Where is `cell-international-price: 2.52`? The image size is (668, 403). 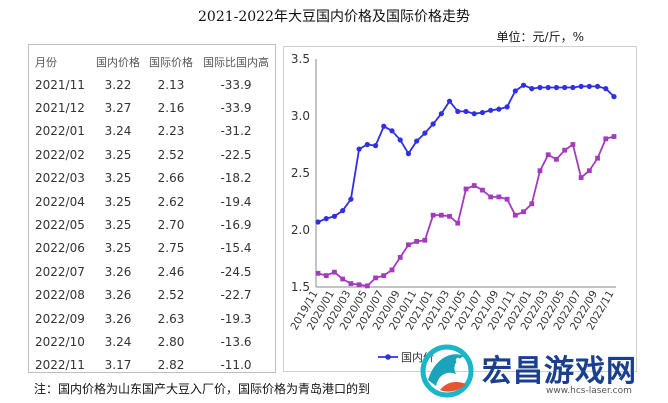
cell-international-price: 2.52 is located at coordinates (171, 154).